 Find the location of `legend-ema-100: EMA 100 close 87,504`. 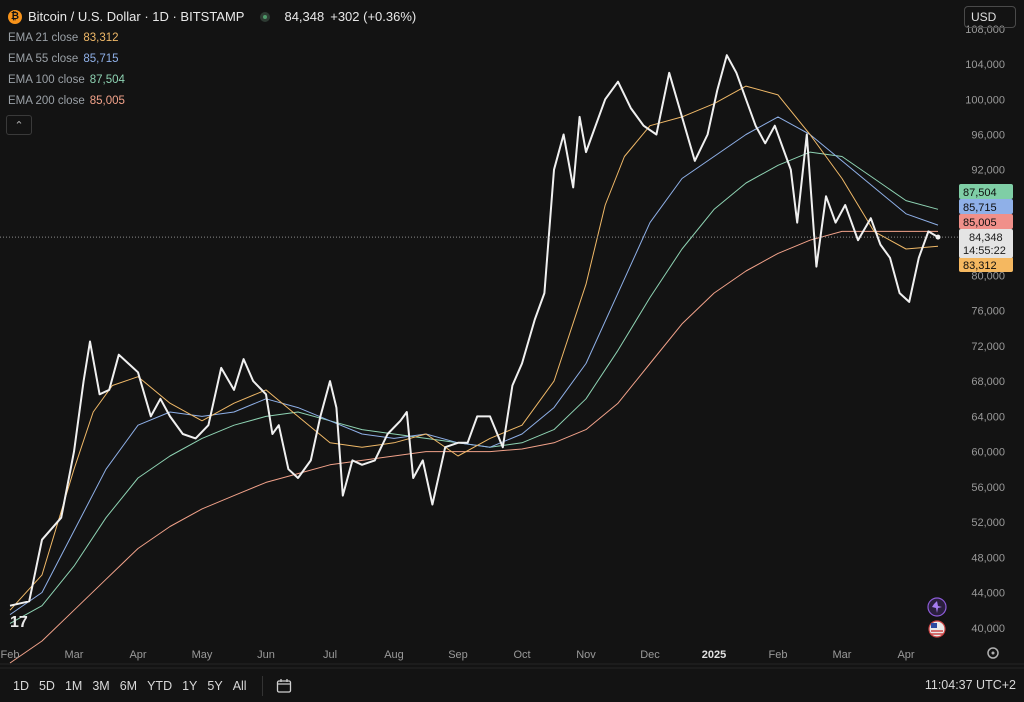

legend-ema-100: EMA 100 close 87,504 is located at coordinates (66, 80).